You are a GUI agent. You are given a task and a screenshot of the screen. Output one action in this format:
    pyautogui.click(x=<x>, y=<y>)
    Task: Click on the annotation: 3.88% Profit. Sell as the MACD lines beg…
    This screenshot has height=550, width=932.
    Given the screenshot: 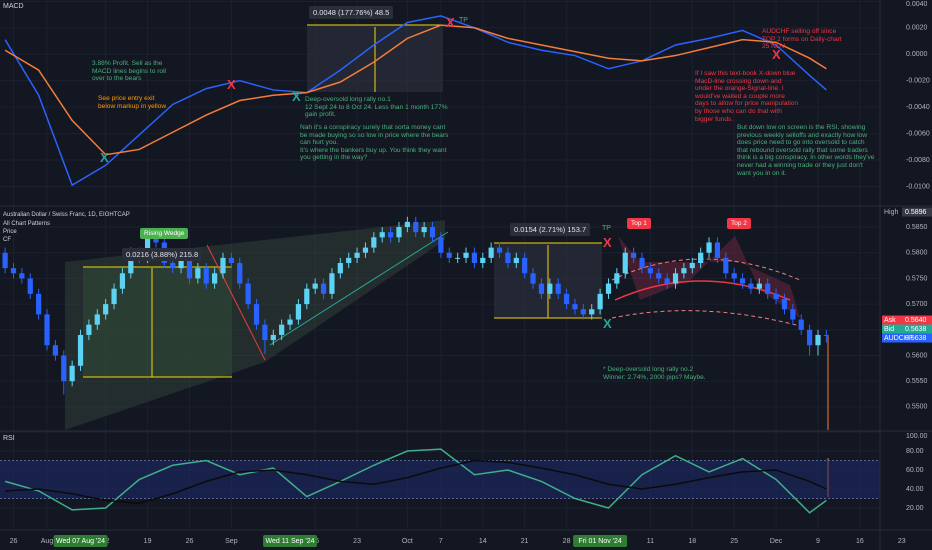 What is the action you would take?
    pyautogui.click(x=129, y=71)
    